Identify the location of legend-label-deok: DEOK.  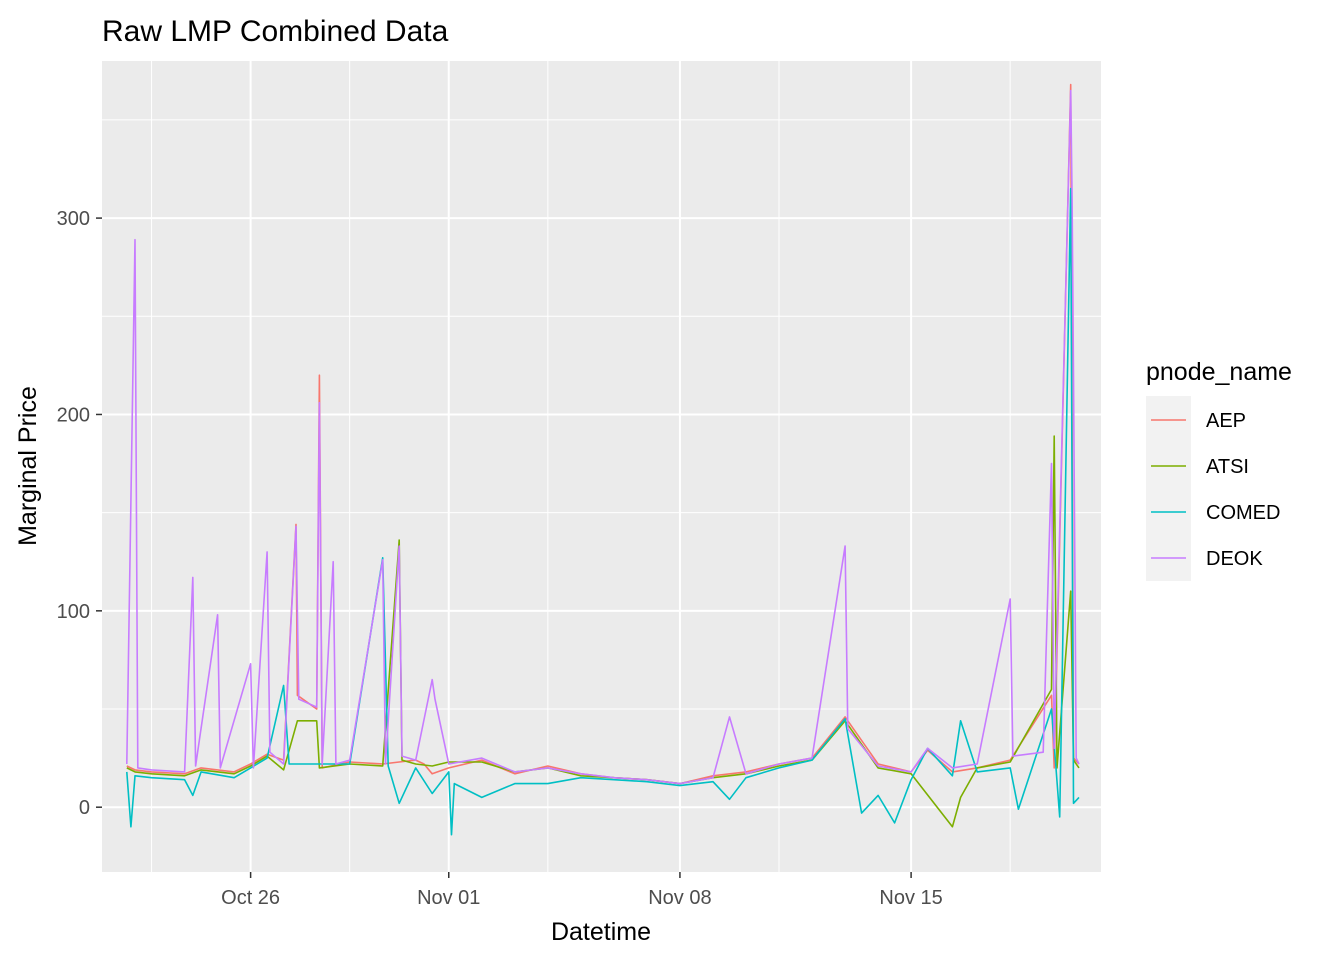
(1234, 559).